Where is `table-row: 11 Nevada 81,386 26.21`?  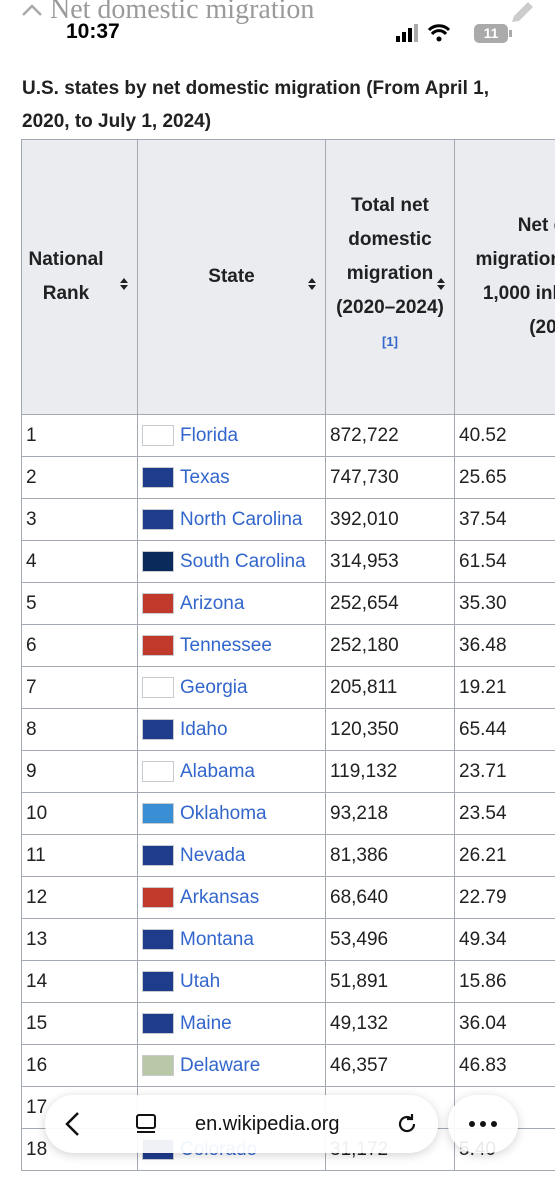 table-row: 11 Nevada 81,386 26.21 is located at coordinates (288, 855).